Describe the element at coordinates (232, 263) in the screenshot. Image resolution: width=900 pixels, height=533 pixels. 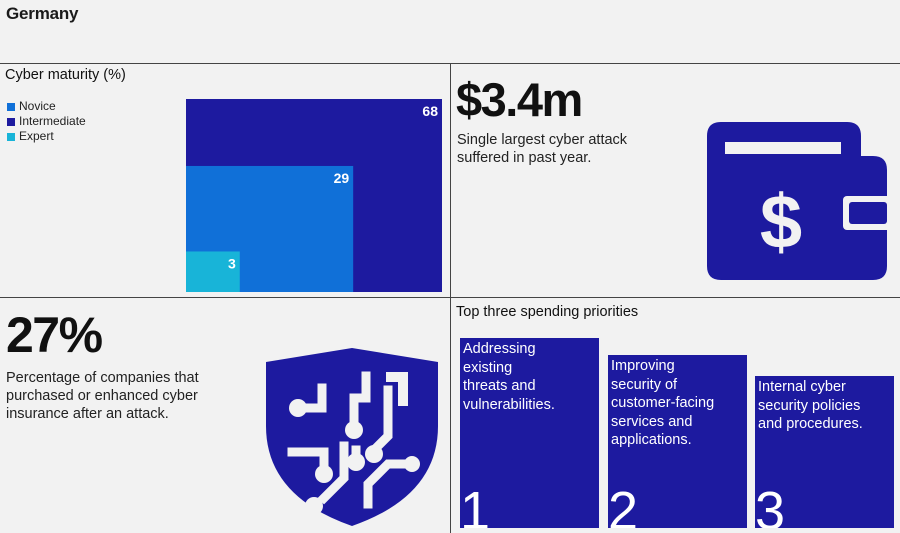
I see `data-label: 3` at that location.